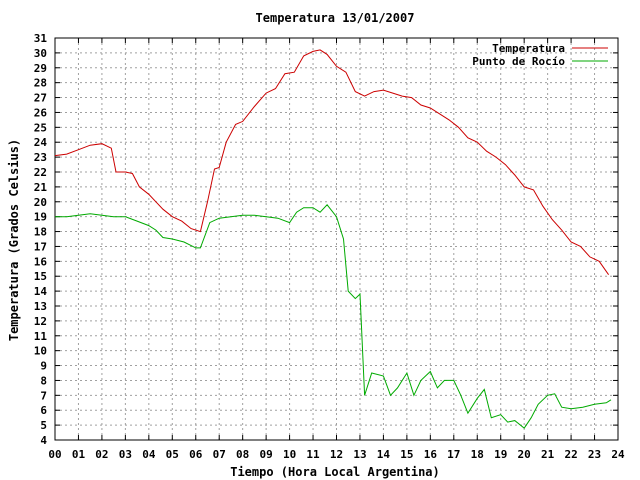 Image resolution: width=640 pixels, height=480 pixels. I want to click on x-tick-label: 10, so click(289, 454).